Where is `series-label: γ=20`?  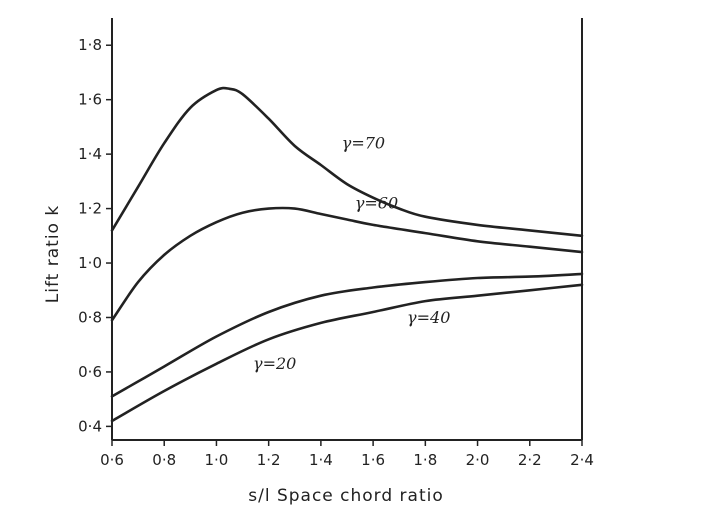
series-label: γ=20 is located at coordinates (274, 363).